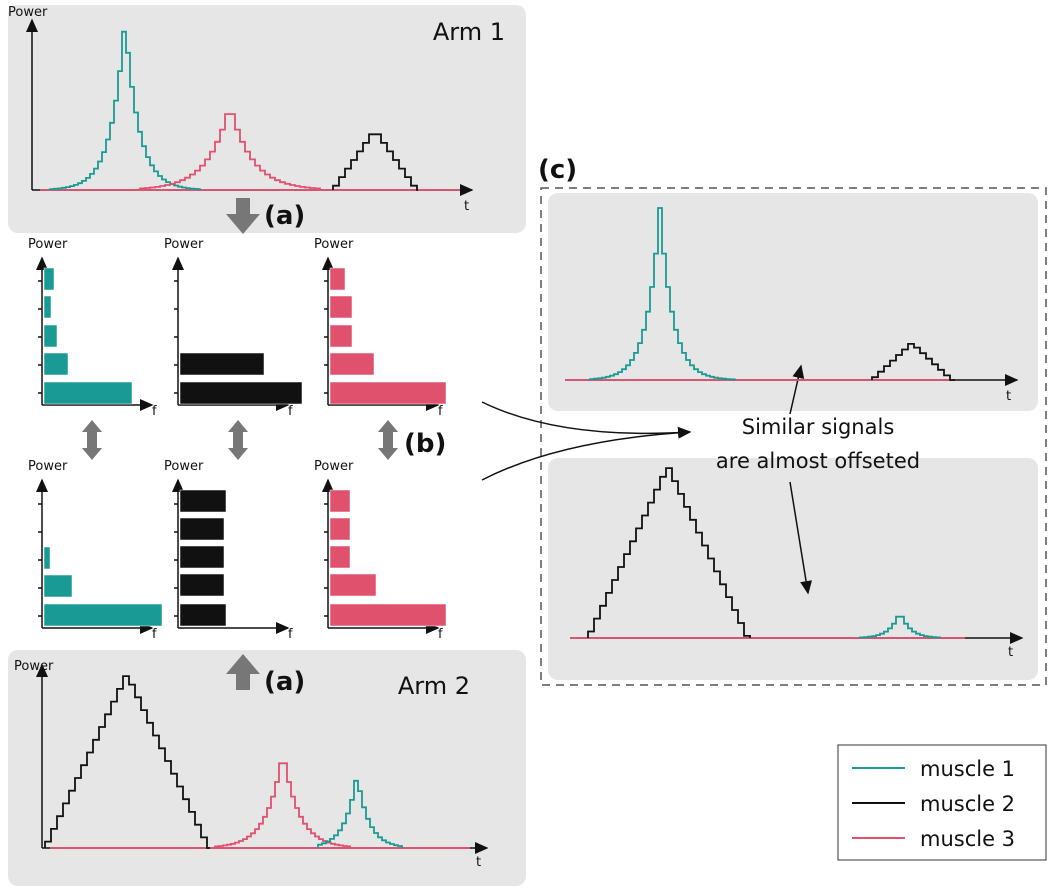 Image resolution: width=1053 pixels, height=889 pixels. What do you see at coordinates (434, 686) in the screenshot?
I see `arm-label: Arm 2` at bounding box center [434, 686].